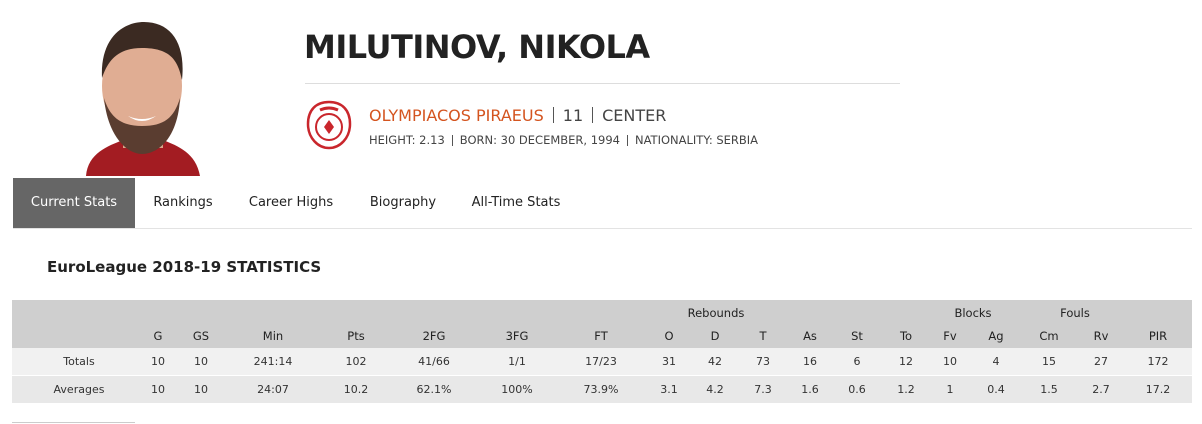 This screenshot has width=1202, height=424. What do you see at coordinates (434, 389) in the screenshot?
I see `stat-cell: 62.1%` at bounding box center [434, 389].